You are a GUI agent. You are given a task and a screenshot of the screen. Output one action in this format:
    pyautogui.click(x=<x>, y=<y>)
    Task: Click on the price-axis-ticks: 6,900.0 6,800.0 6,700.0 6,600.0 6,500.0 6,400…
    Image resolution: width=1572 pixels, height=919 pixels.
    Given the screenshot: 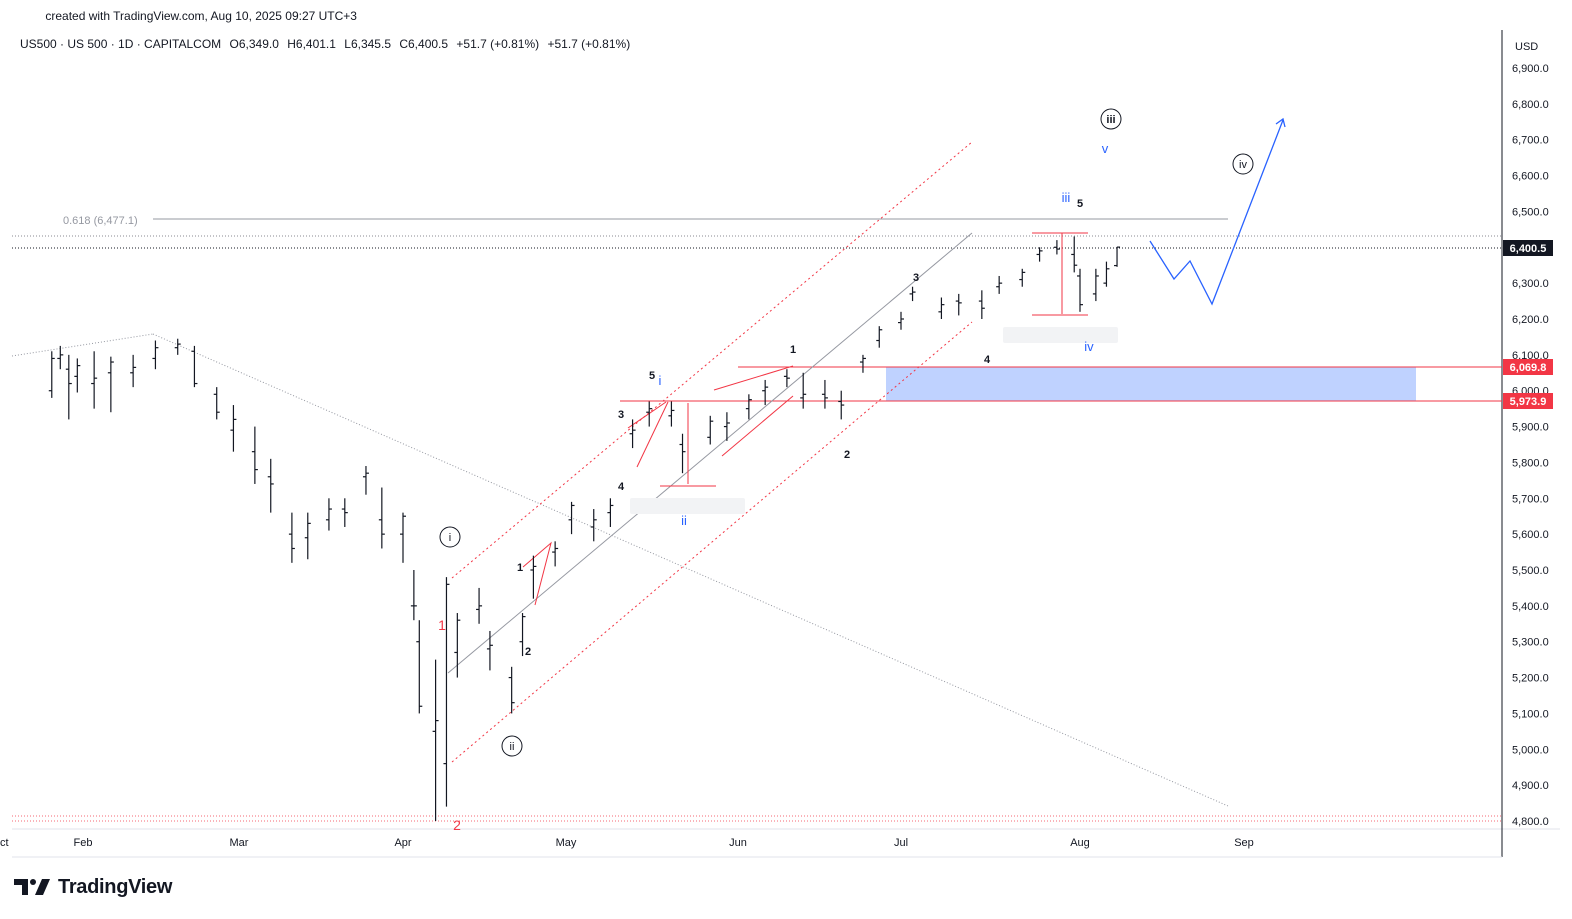 What is the action you would take?
    pyautogui.click(x=1530, y=445)
    